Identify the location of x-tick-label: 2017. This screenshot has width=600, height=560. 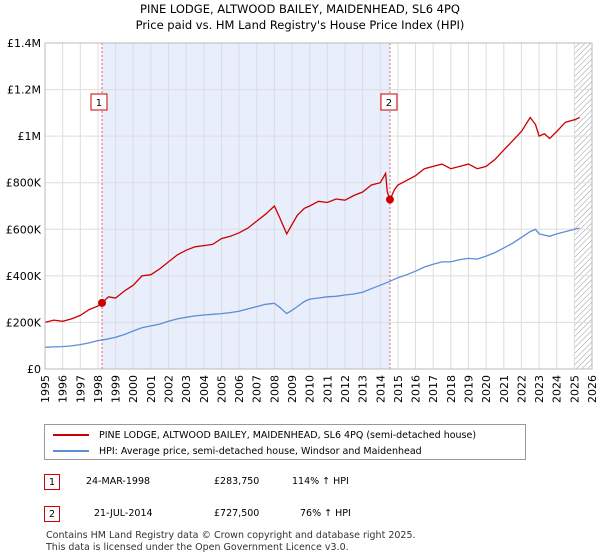
(433, 389).